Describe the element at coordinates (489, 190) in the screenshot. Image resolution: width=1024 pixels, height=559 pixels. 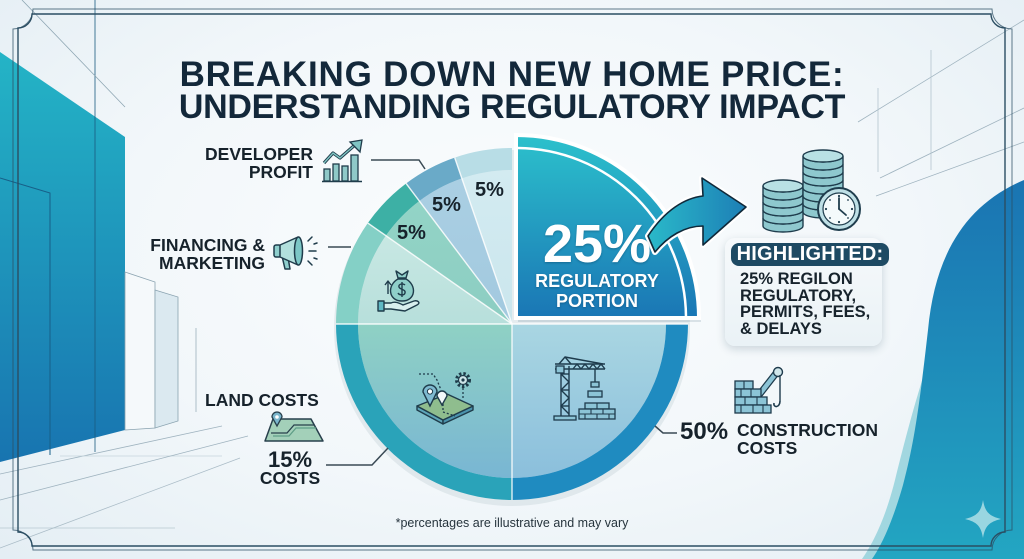
I see `pie-slice-label-top: 5%` at that location.